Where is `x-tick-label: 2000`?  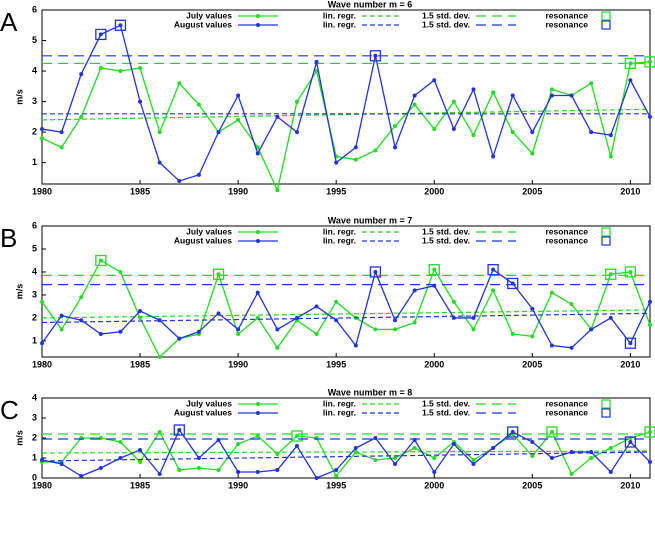
x-tick-label: 2000 is located at coordinates (434, 191).